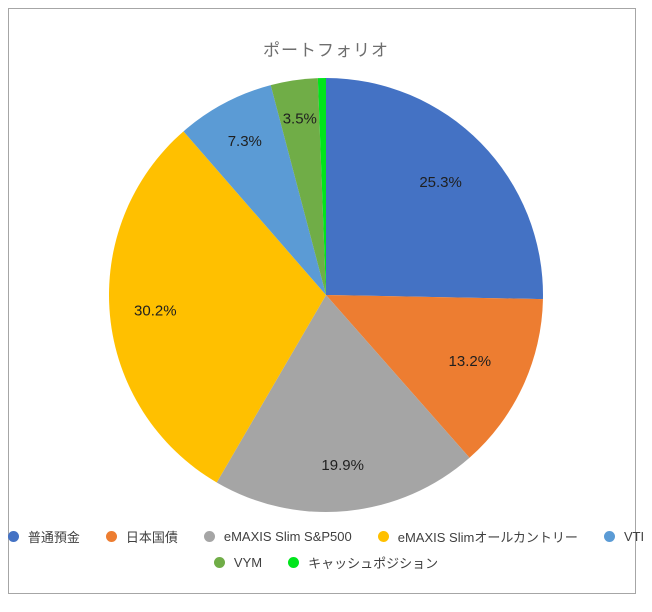 The width and height of the screenshot is (652, 612). I want to click on legend-label: 普通預金, so click(53, 537).